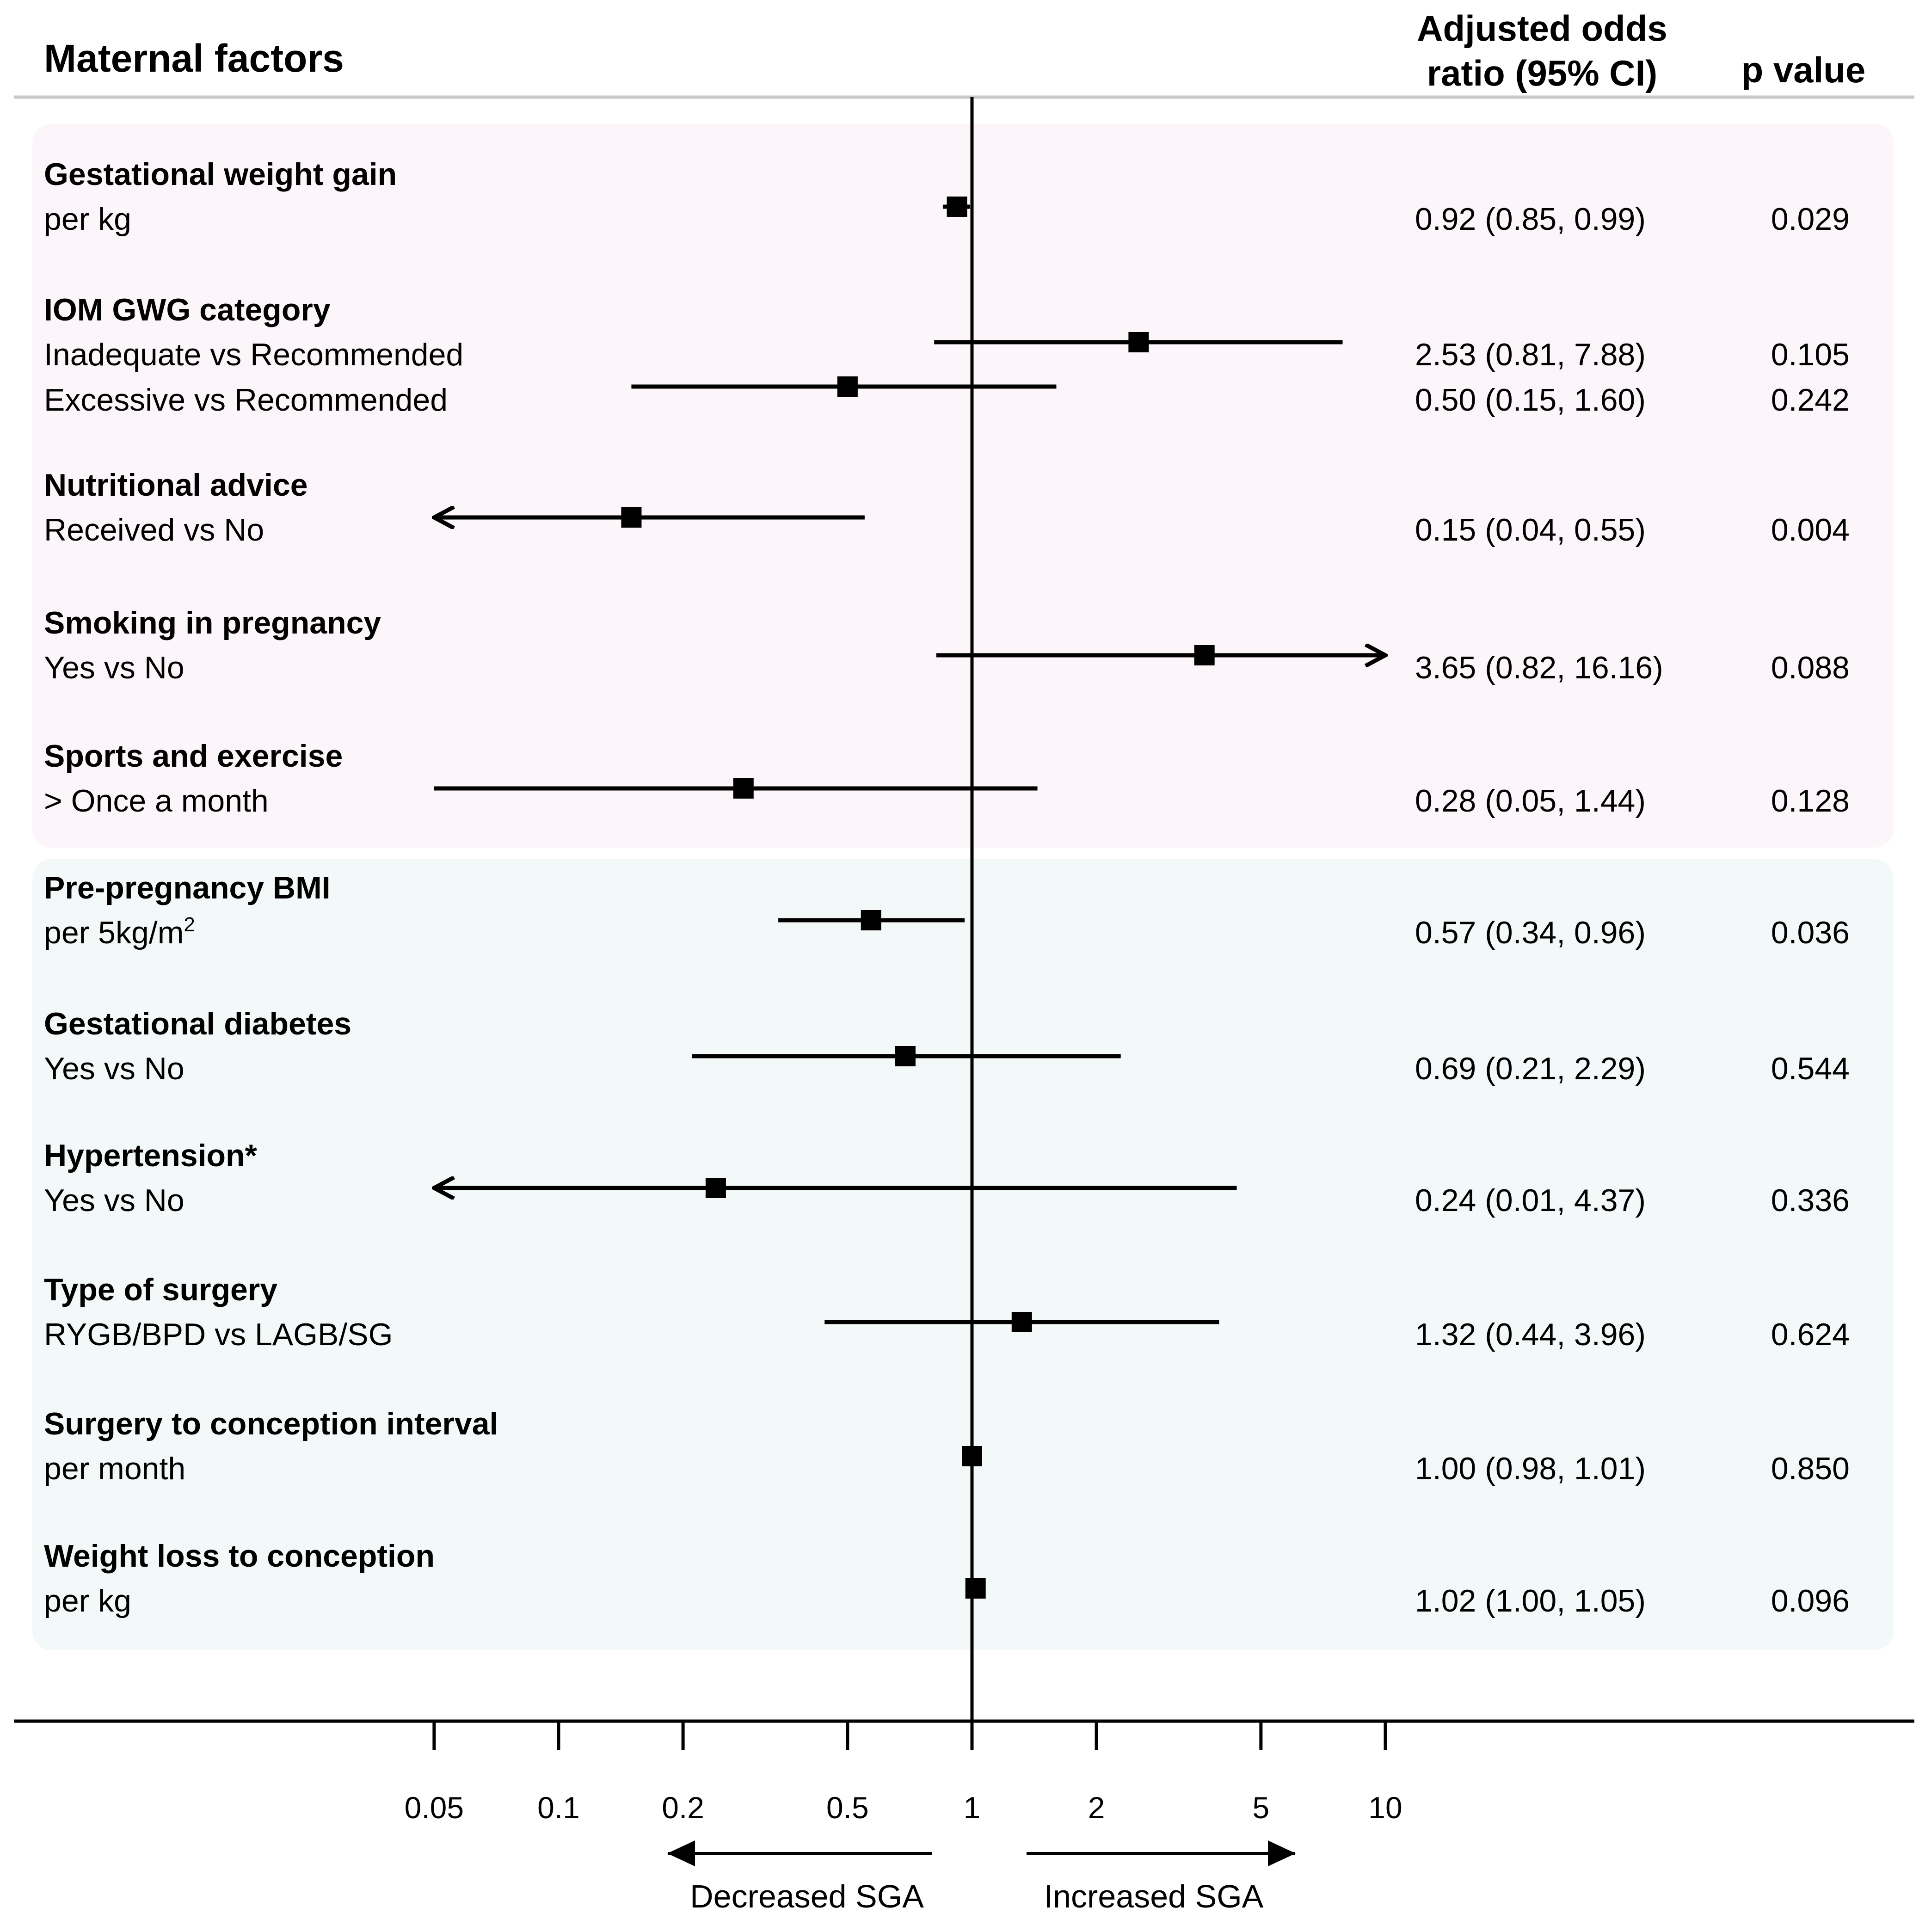 The image size is (1925, 1932). Describe the element at coordinates (1810, 1201) in the screenshot. I see `p-value-text: 0.336` at that location.